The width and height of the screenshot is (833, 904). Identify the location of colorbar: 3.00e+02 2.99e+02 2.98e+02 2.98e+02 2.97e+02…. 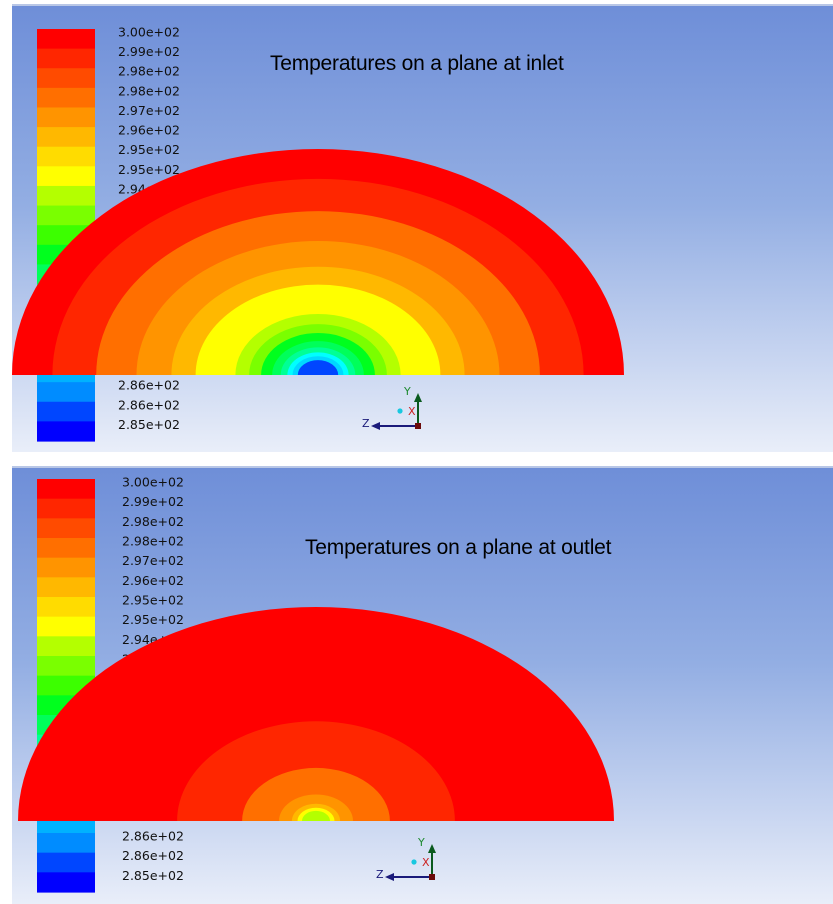
(110, 684).